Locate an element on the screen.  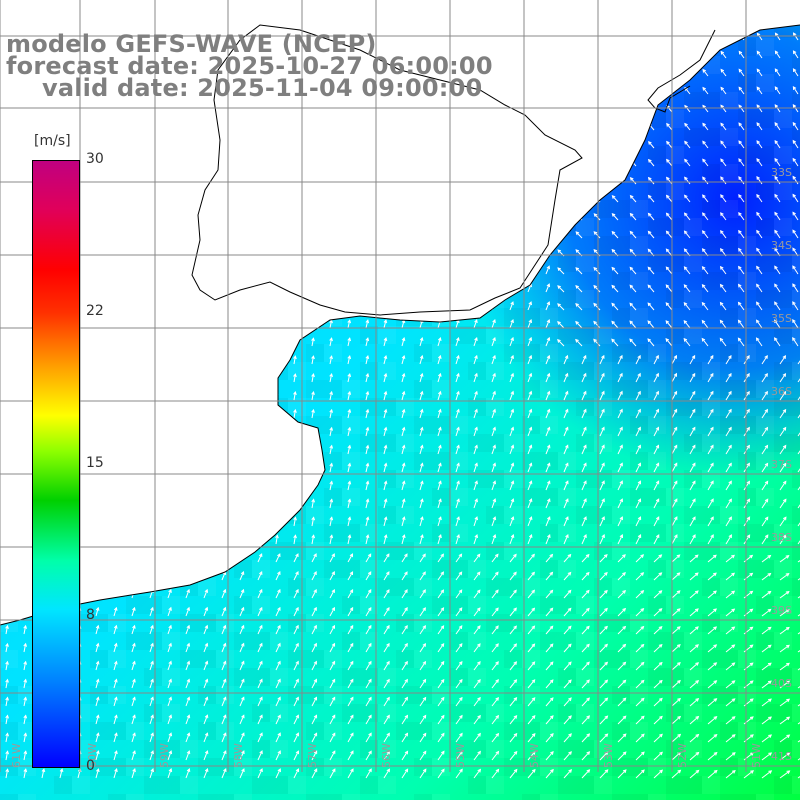
colorbar-tick-0: 0 is located at coordinates (90, 766).